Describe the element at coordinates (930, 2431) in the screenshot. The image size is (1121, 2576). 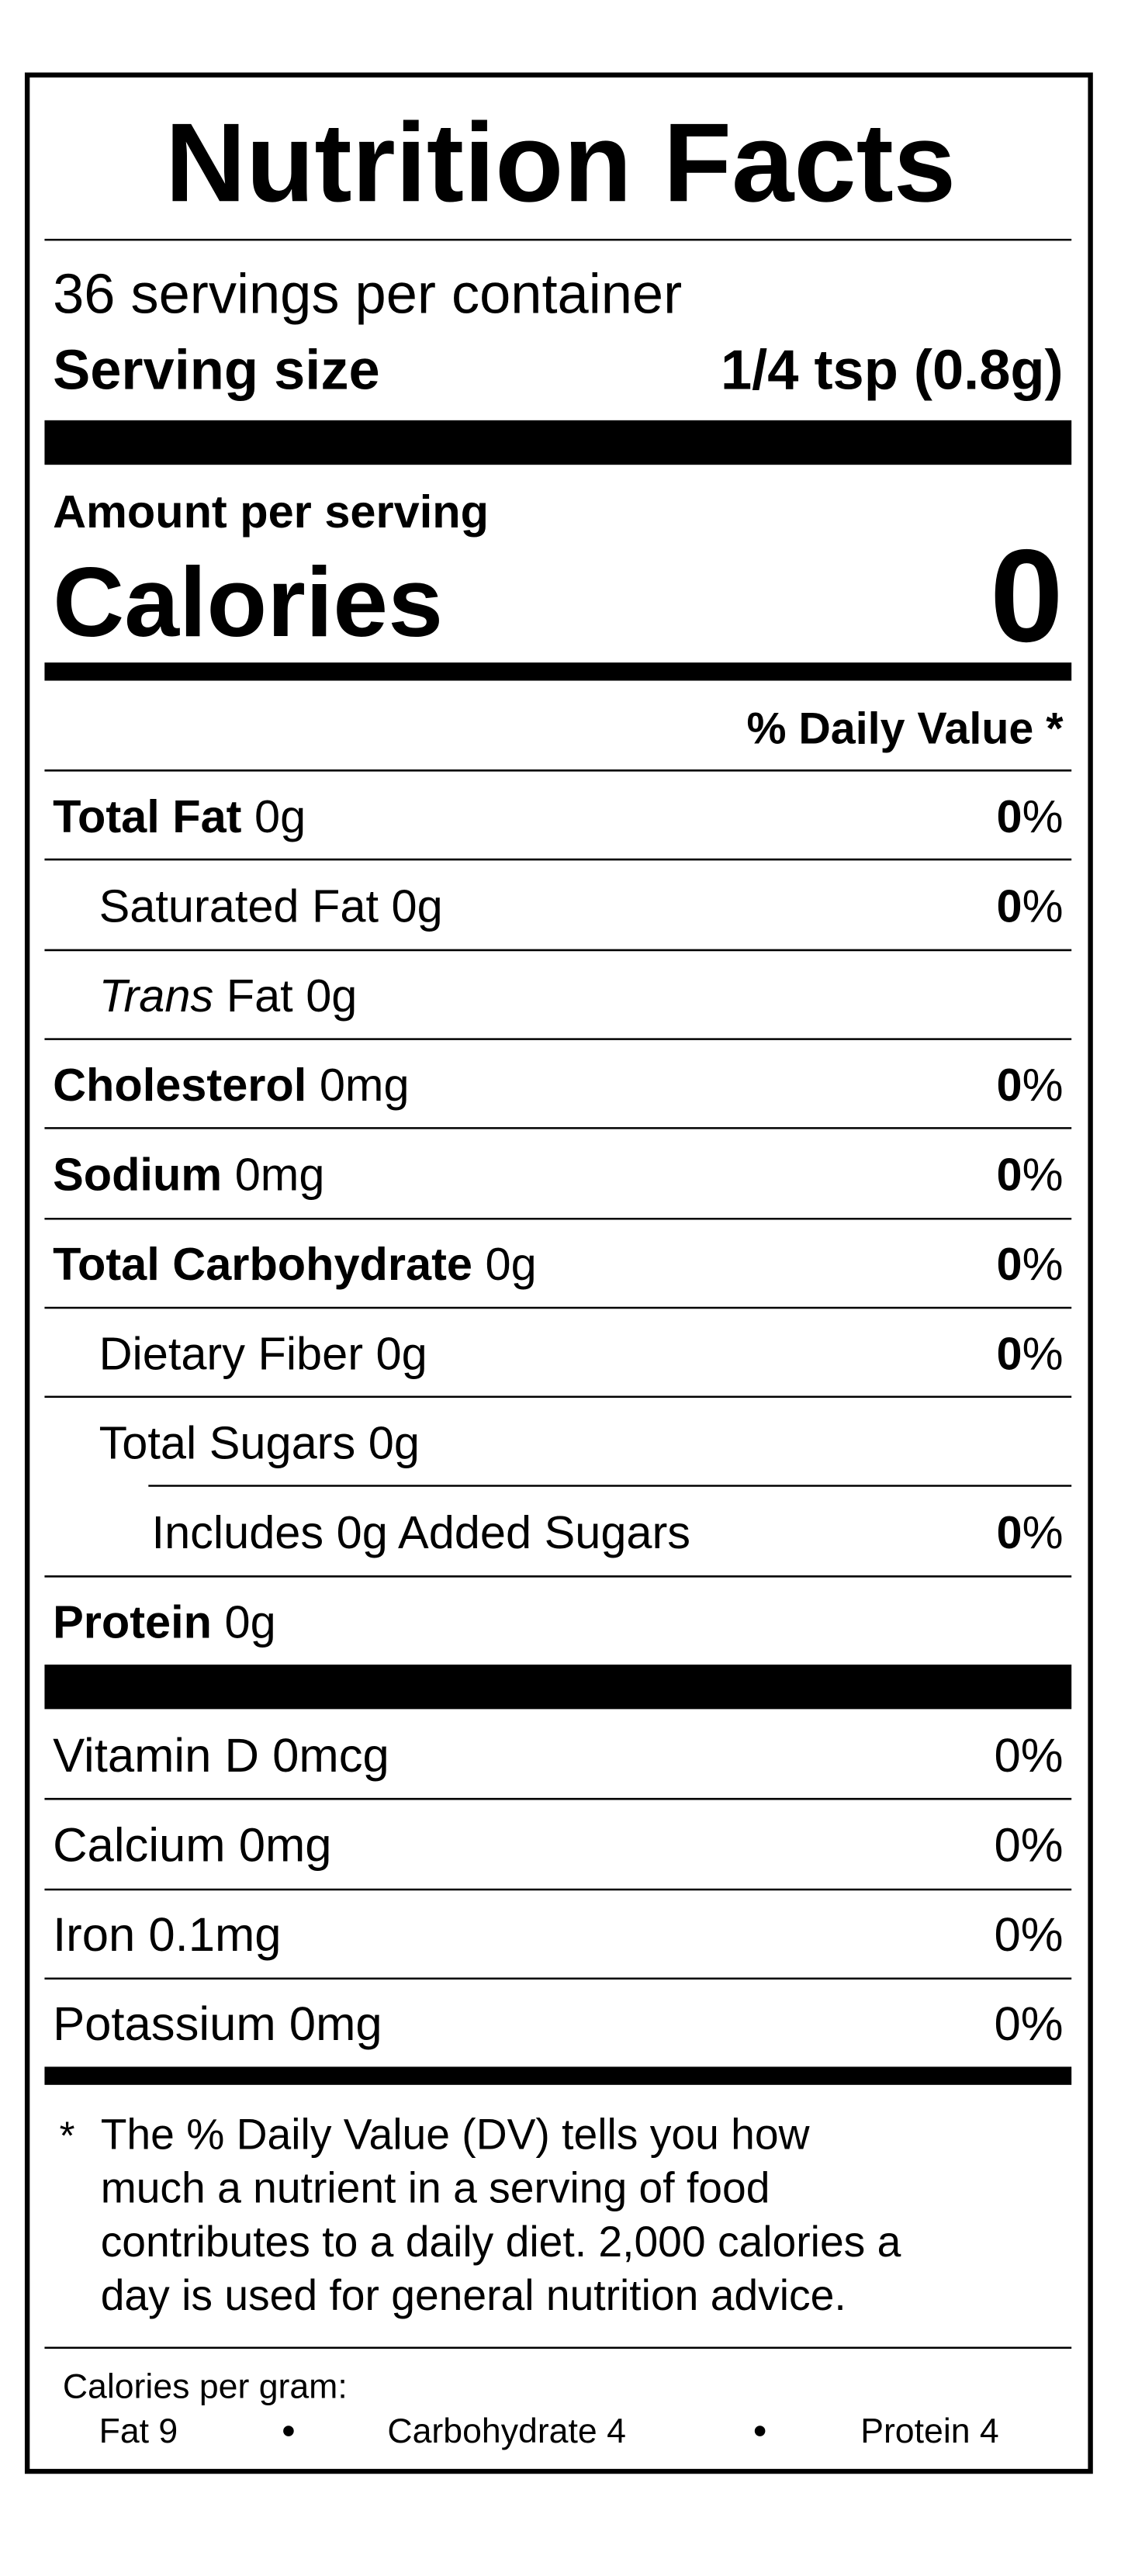
I see `calories-per-gram-item: Protein 4` at that location.